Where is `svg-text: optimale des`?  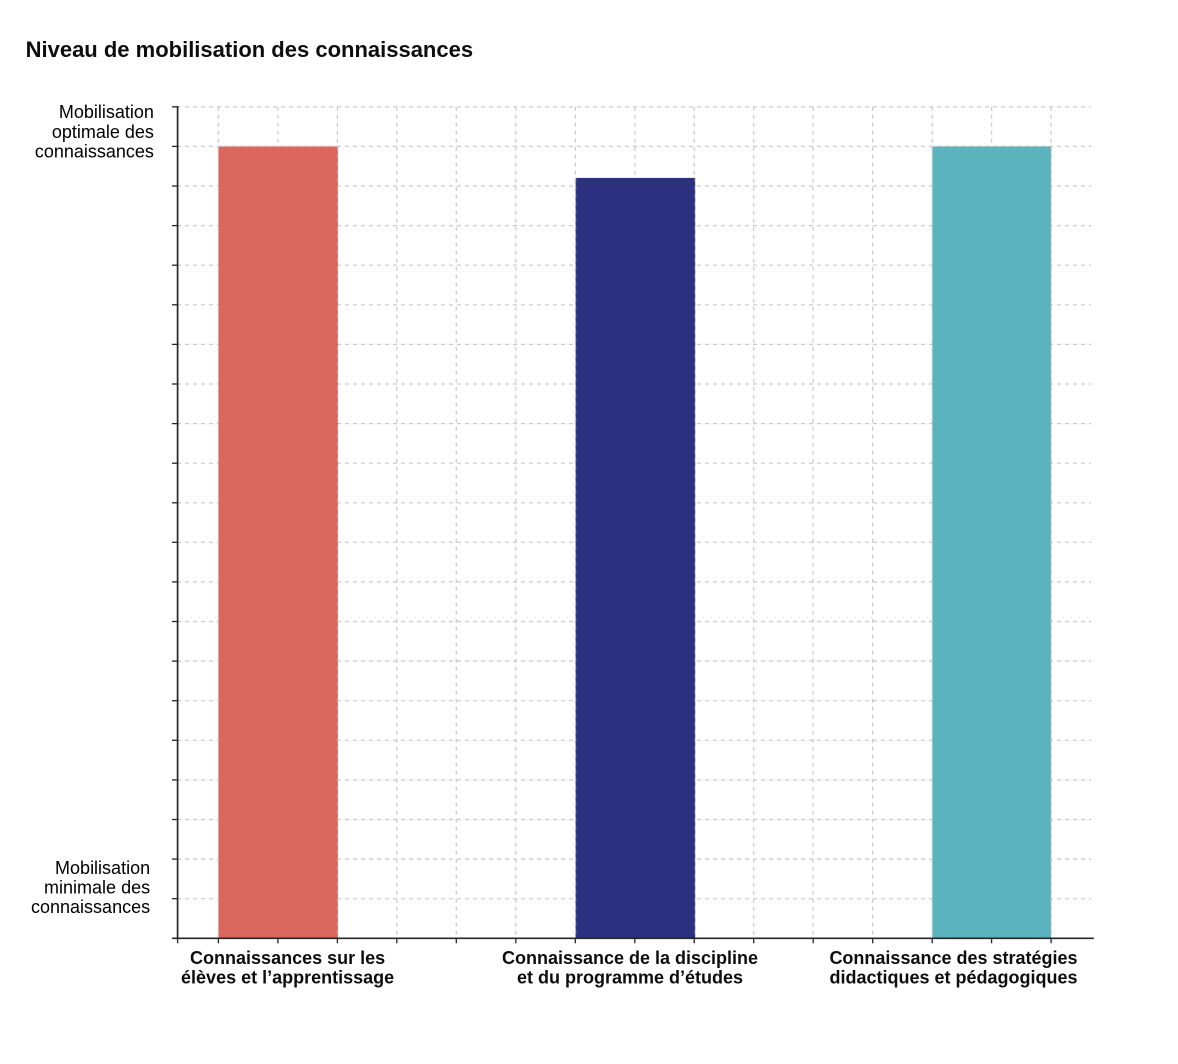
svg-text: optimale des is located at coordinates (103, 132).